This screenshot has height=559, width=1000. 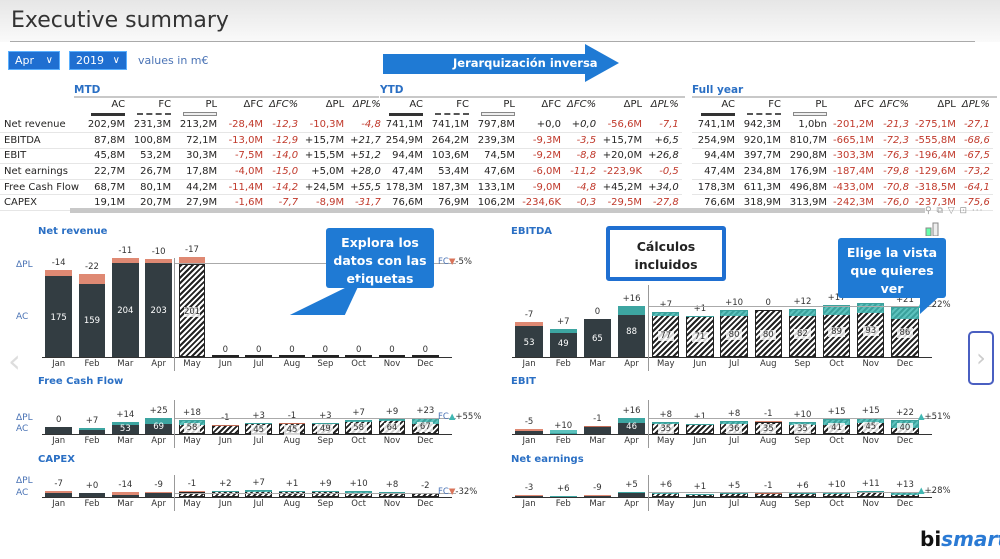 What do you see at coordinates (14, 361) in the screenshot?
I see `prev-page-button: ‹` at bounding box center [14, 361].